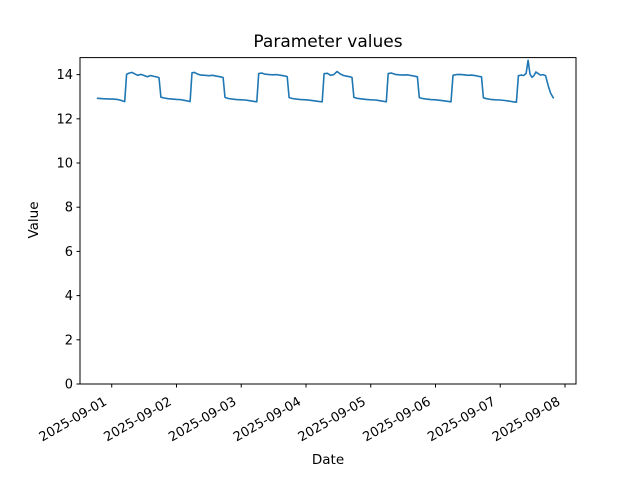 The width and height of the screenshot is (640, 480). Describe the element at coordinates (461, 419) in the screenshot. I see `x-tick-label: 2025-09-07` at that location.